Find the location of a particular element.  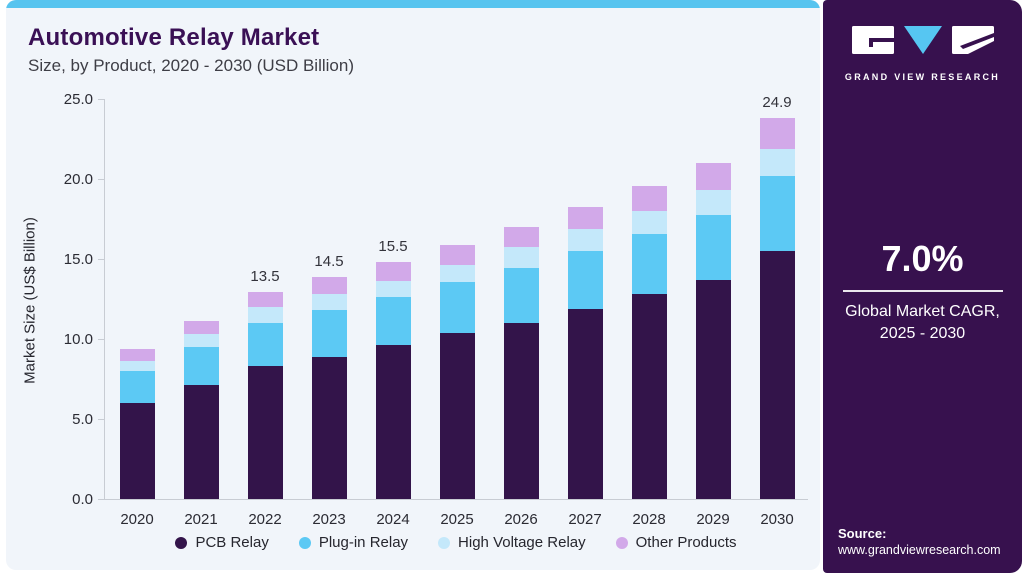

legend-item-high-voltage-relay: High Voltage Relay is located at coordinates (512, 542).